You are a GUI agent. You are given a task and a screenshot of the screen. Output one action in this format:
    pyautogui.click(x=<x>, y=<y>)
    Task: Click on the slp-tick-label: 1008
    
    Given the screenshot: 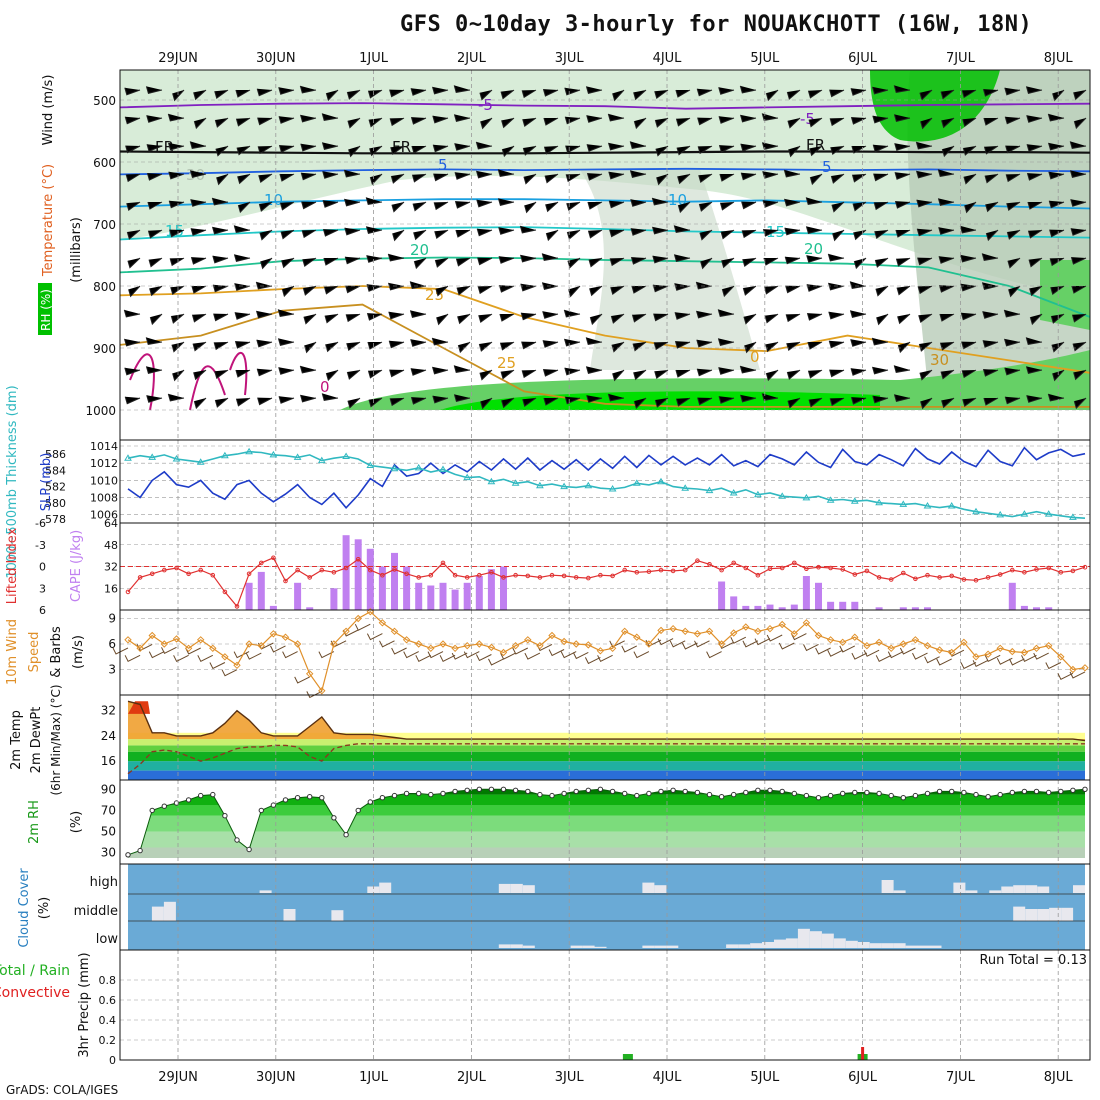 What is the action you would take?
    pyautogui.click(x=104, y=498)
    